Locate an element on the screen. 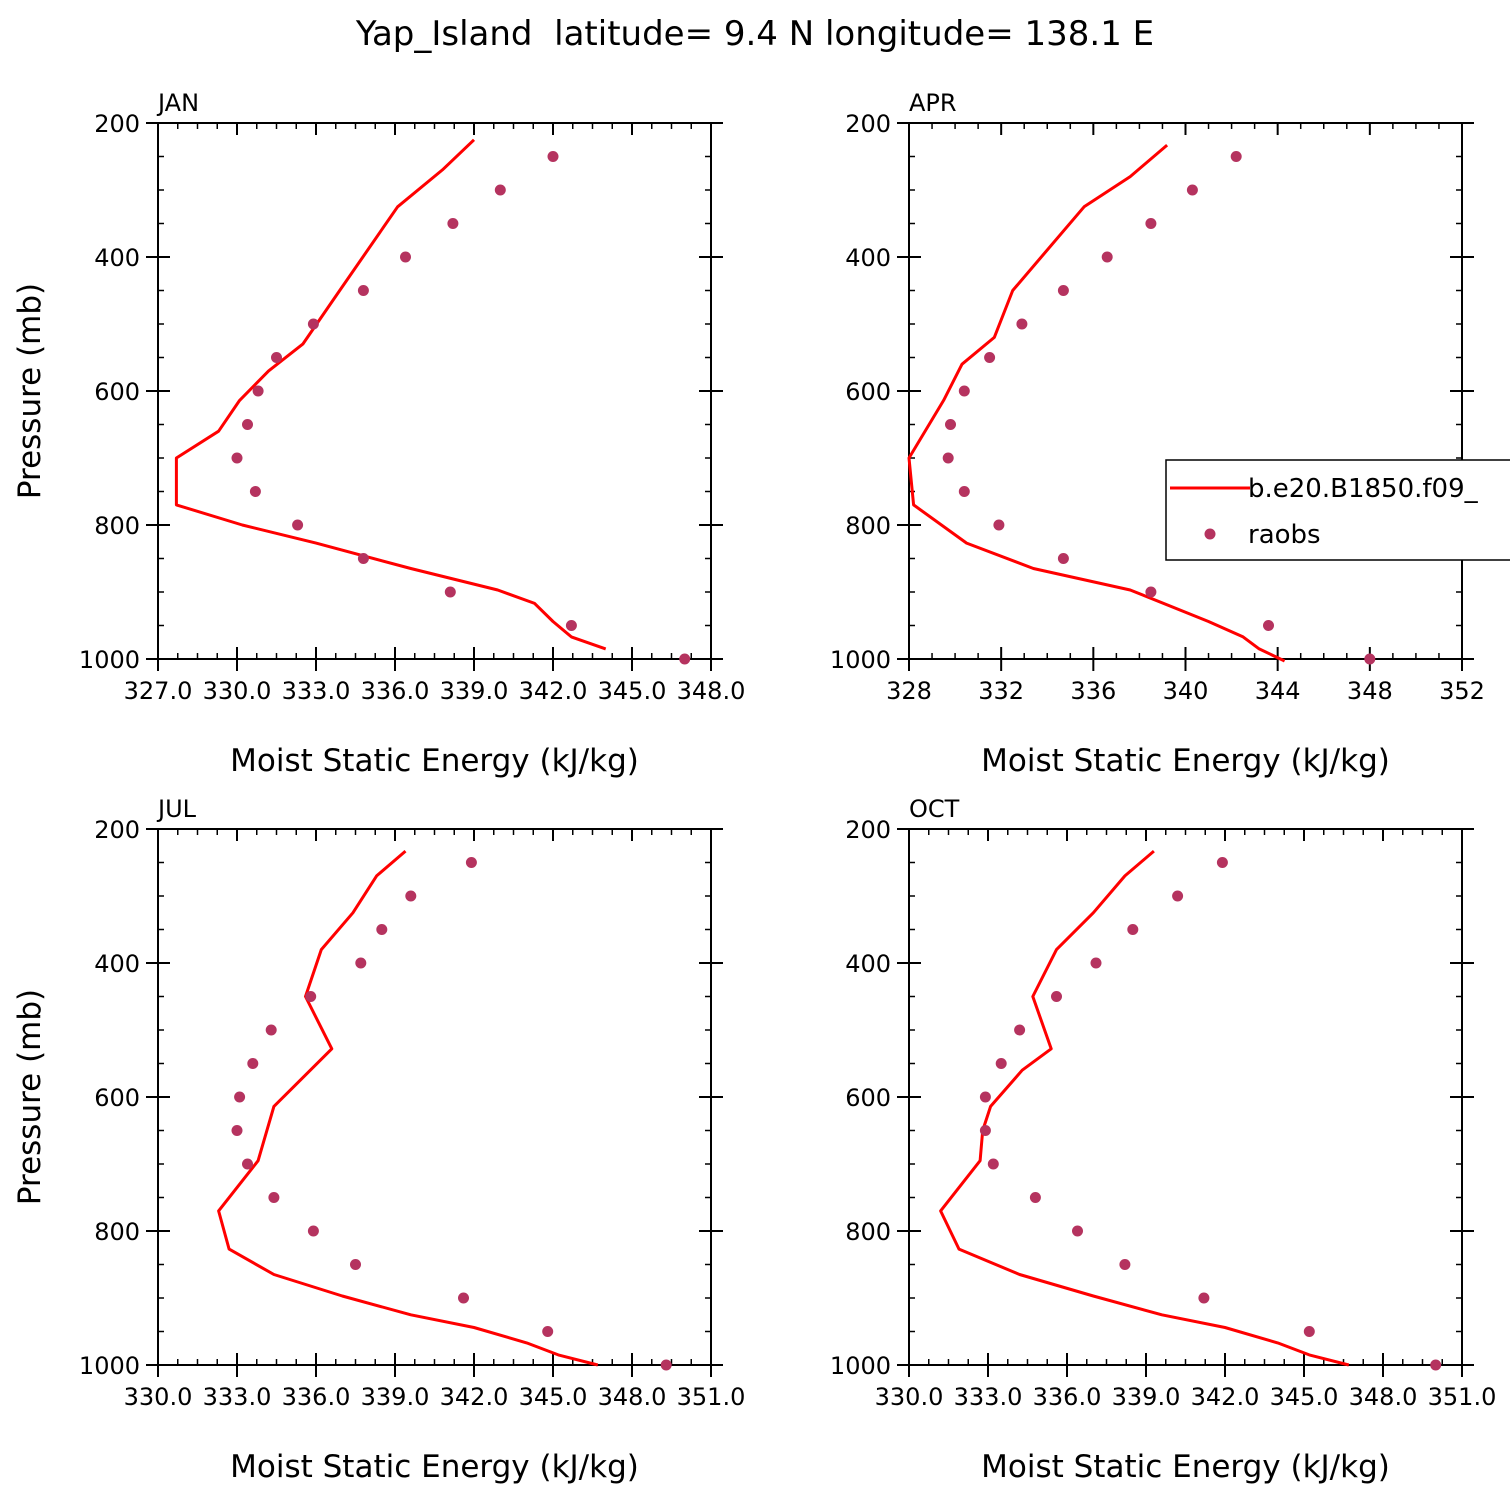 The width and height of the screenshot is (1510, 1510). x-tick-label: 344 is located at coordinates (1278, 691).